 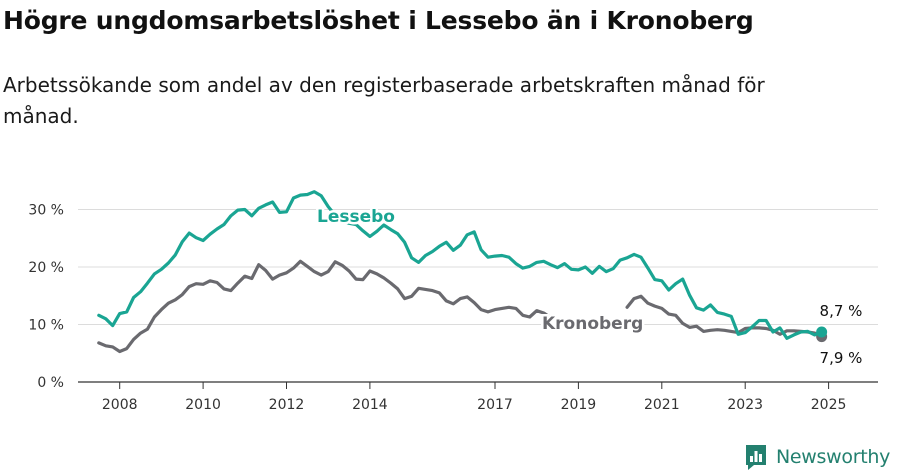 What do you see at coordinates (356, 217) in the screenshot?
I see `series-label-lessebo: Lessebo` at bounding box center [356, 217].